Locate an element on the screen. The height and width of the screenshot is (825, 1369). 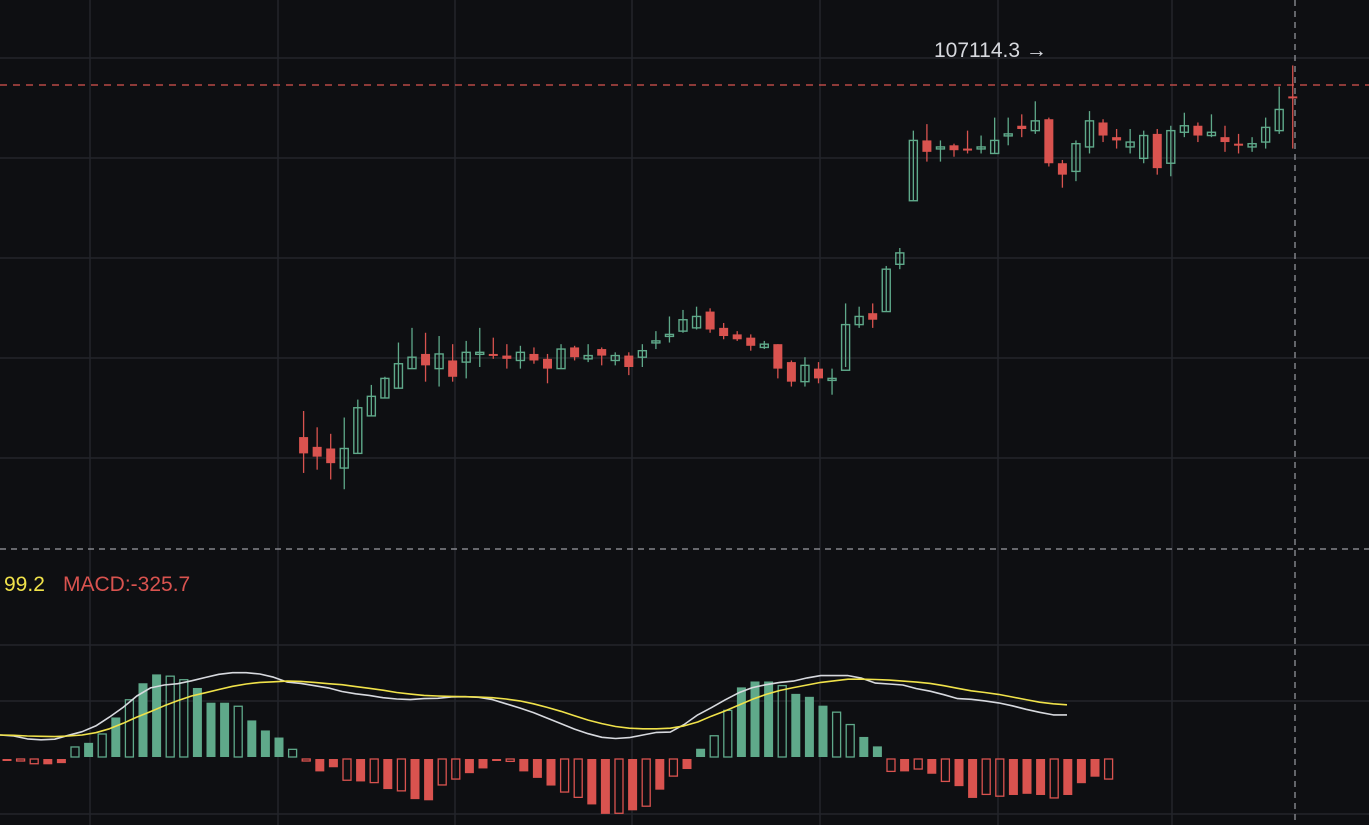
macd-line is located at coordinates (533, 706).